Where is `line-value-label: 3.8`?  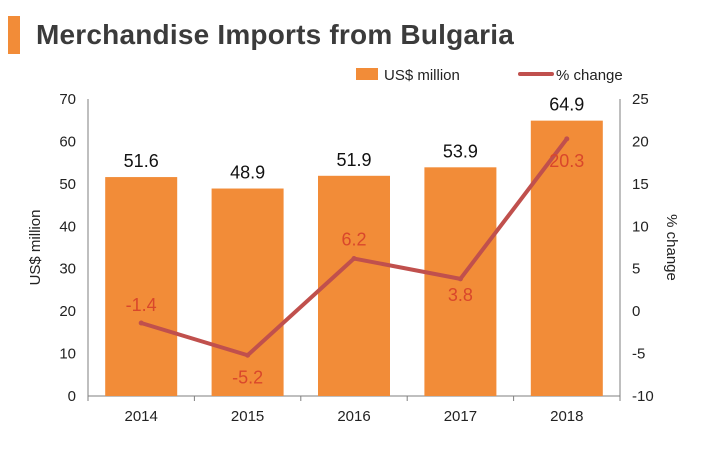
line-value-label: 3.8 is located at coordinates (460, 295).